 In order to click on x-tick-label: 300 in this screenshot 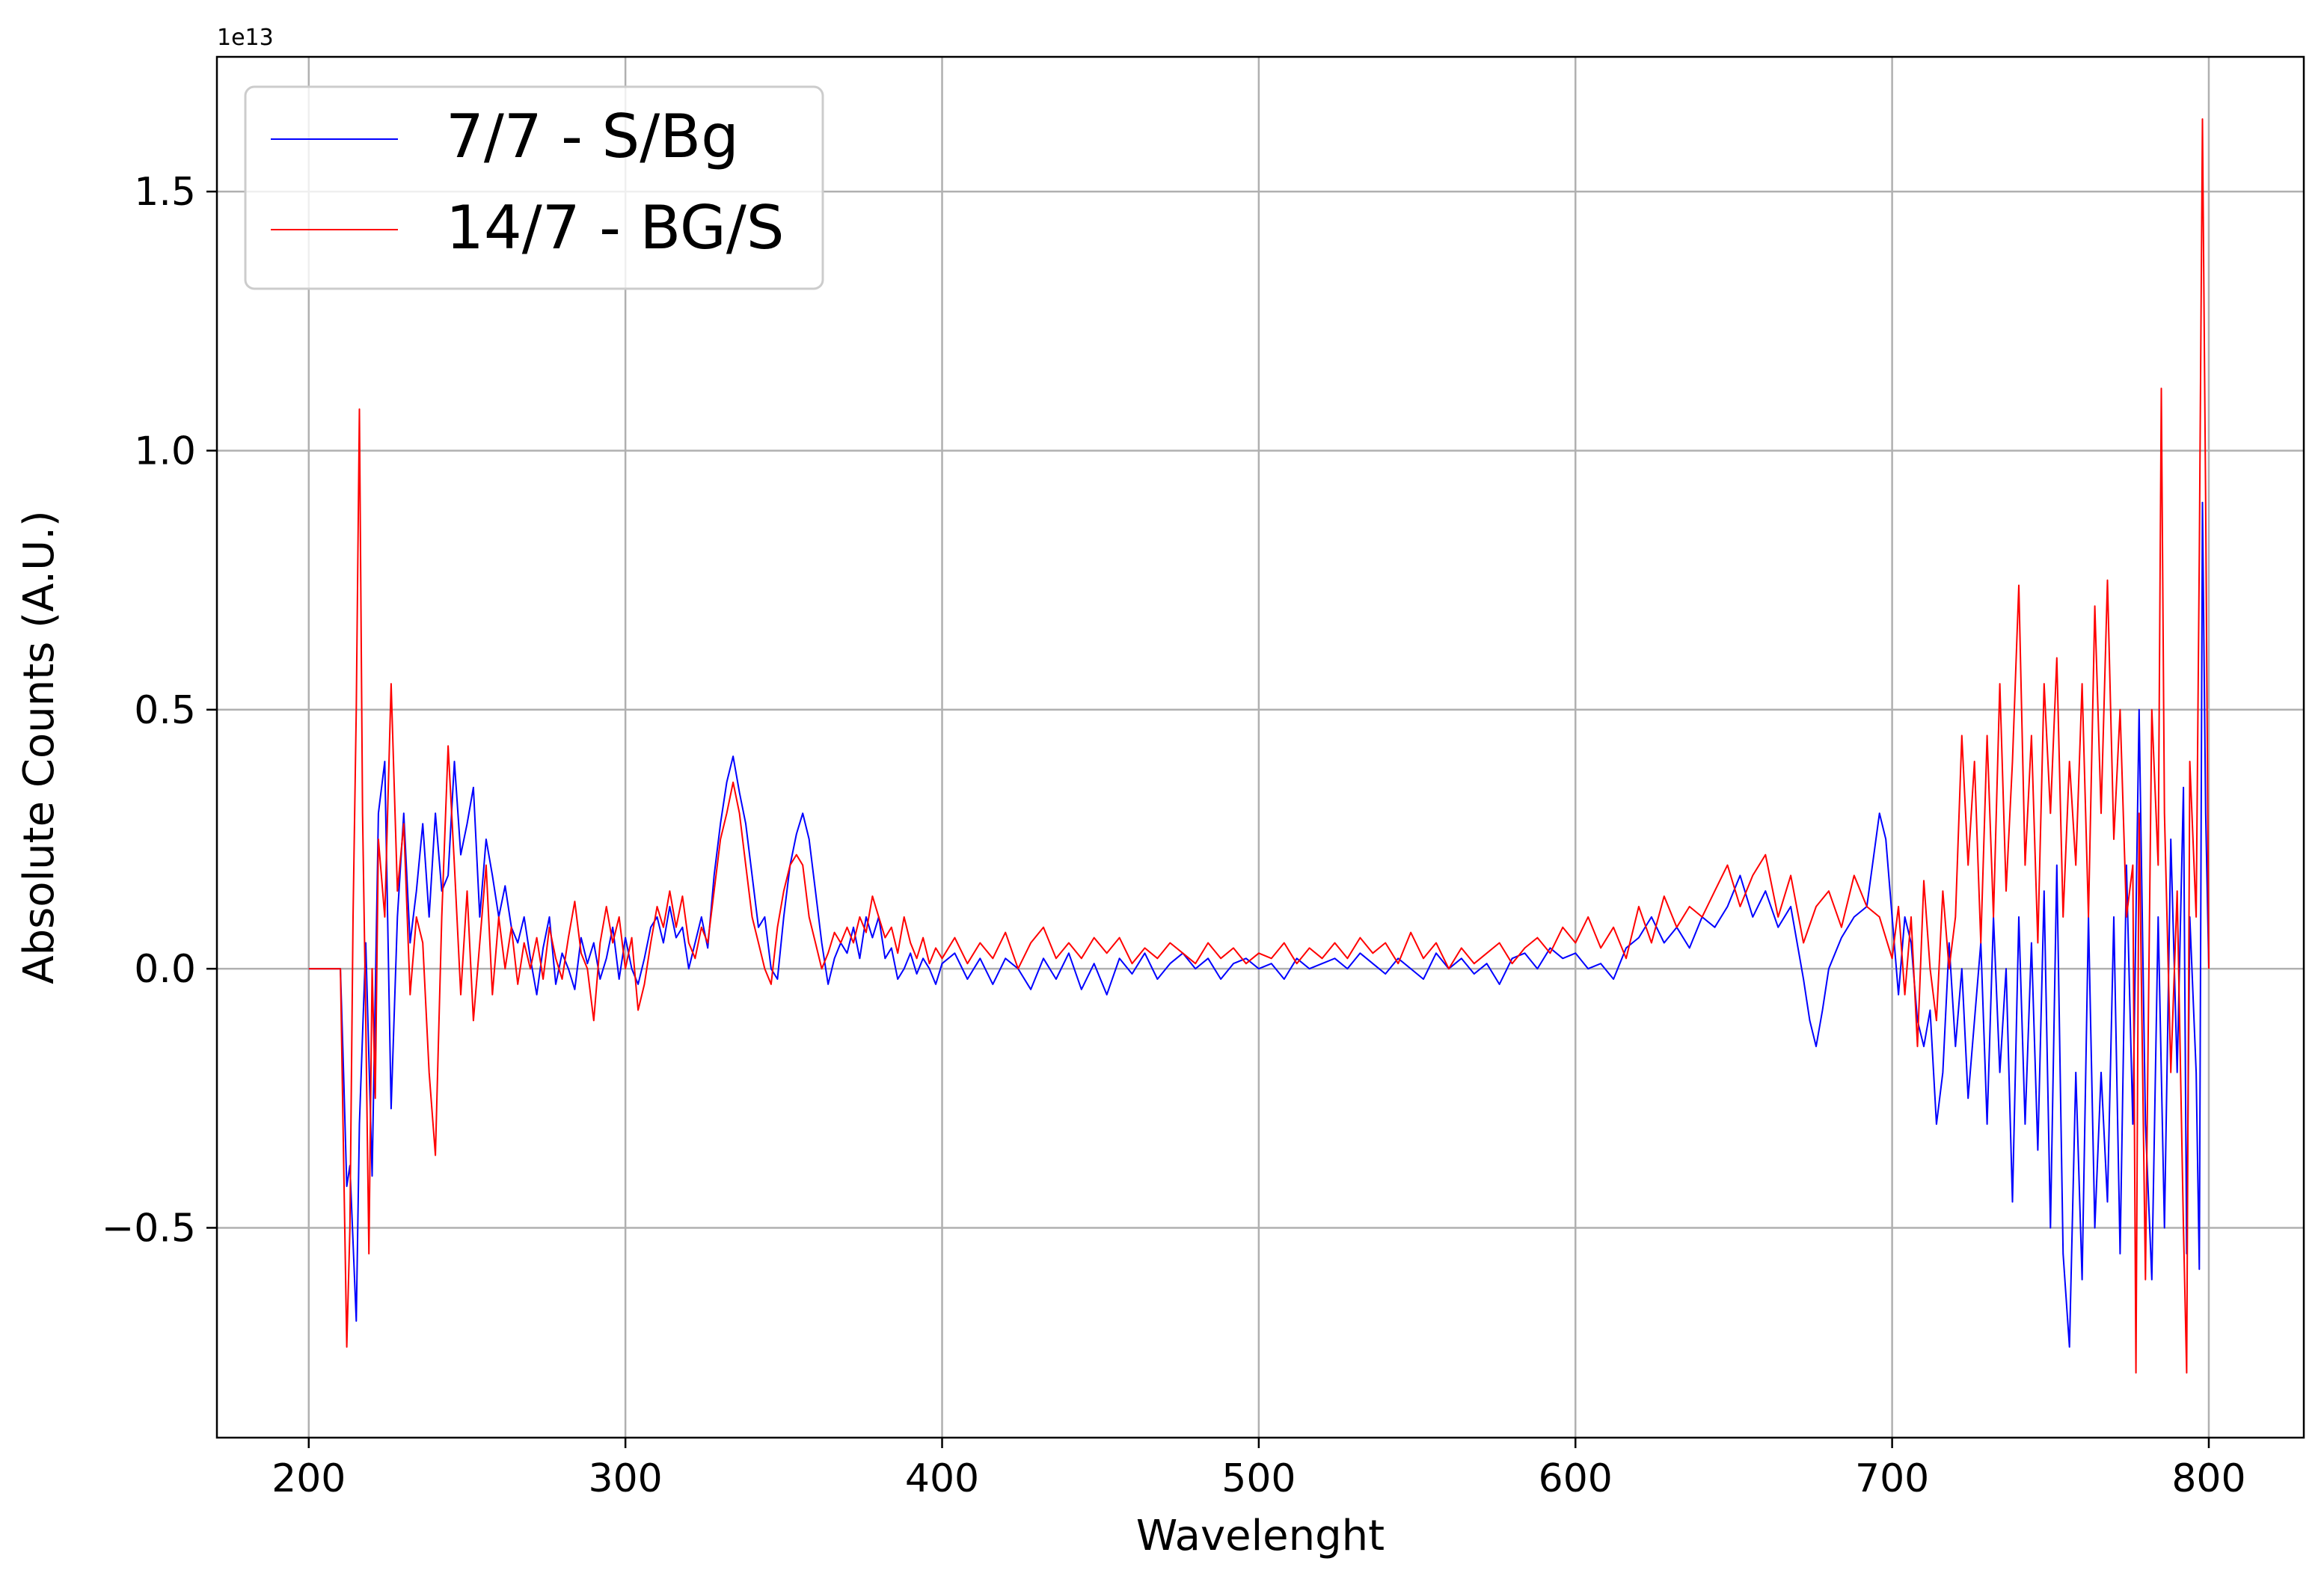, I will do `click(626, 1478)`.